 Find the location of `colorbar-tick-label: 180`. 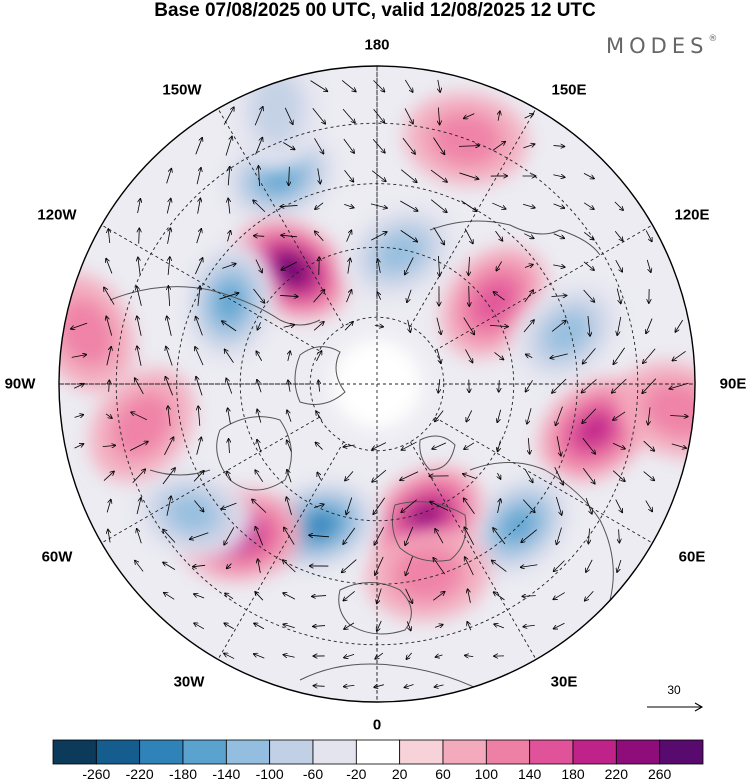

colorbar-tick-label: 180 is located at coordinates (573, 774).